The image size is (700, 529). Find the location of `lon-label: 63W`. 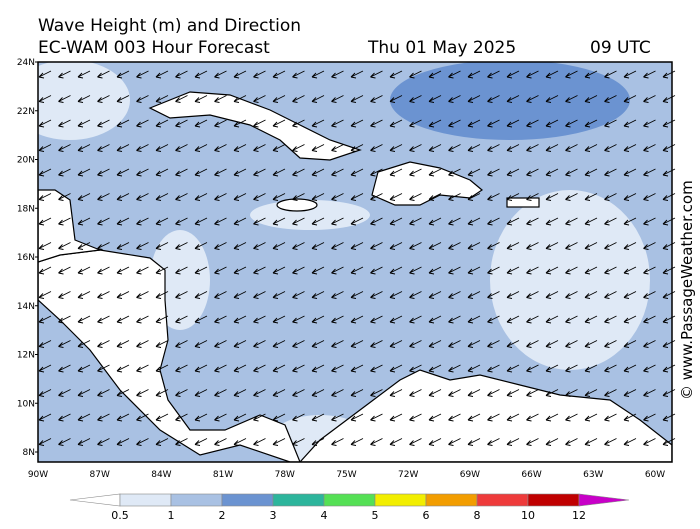

lon-label: 63W is located at coordinates (593, 475).